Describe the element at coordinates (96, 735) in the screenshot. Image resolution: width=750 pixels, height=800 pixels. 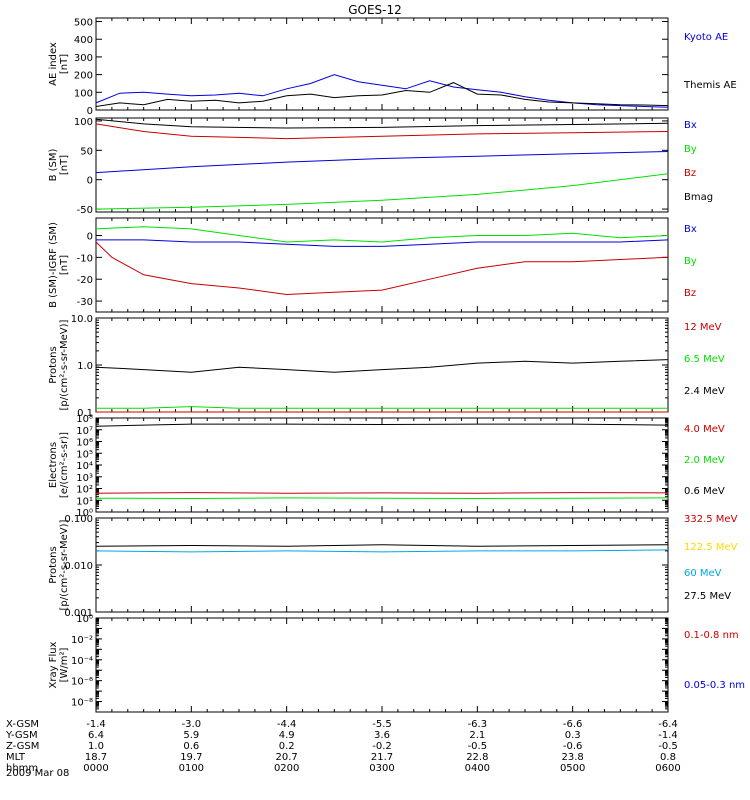
I see `x-tick-label: 6.4` at that location.